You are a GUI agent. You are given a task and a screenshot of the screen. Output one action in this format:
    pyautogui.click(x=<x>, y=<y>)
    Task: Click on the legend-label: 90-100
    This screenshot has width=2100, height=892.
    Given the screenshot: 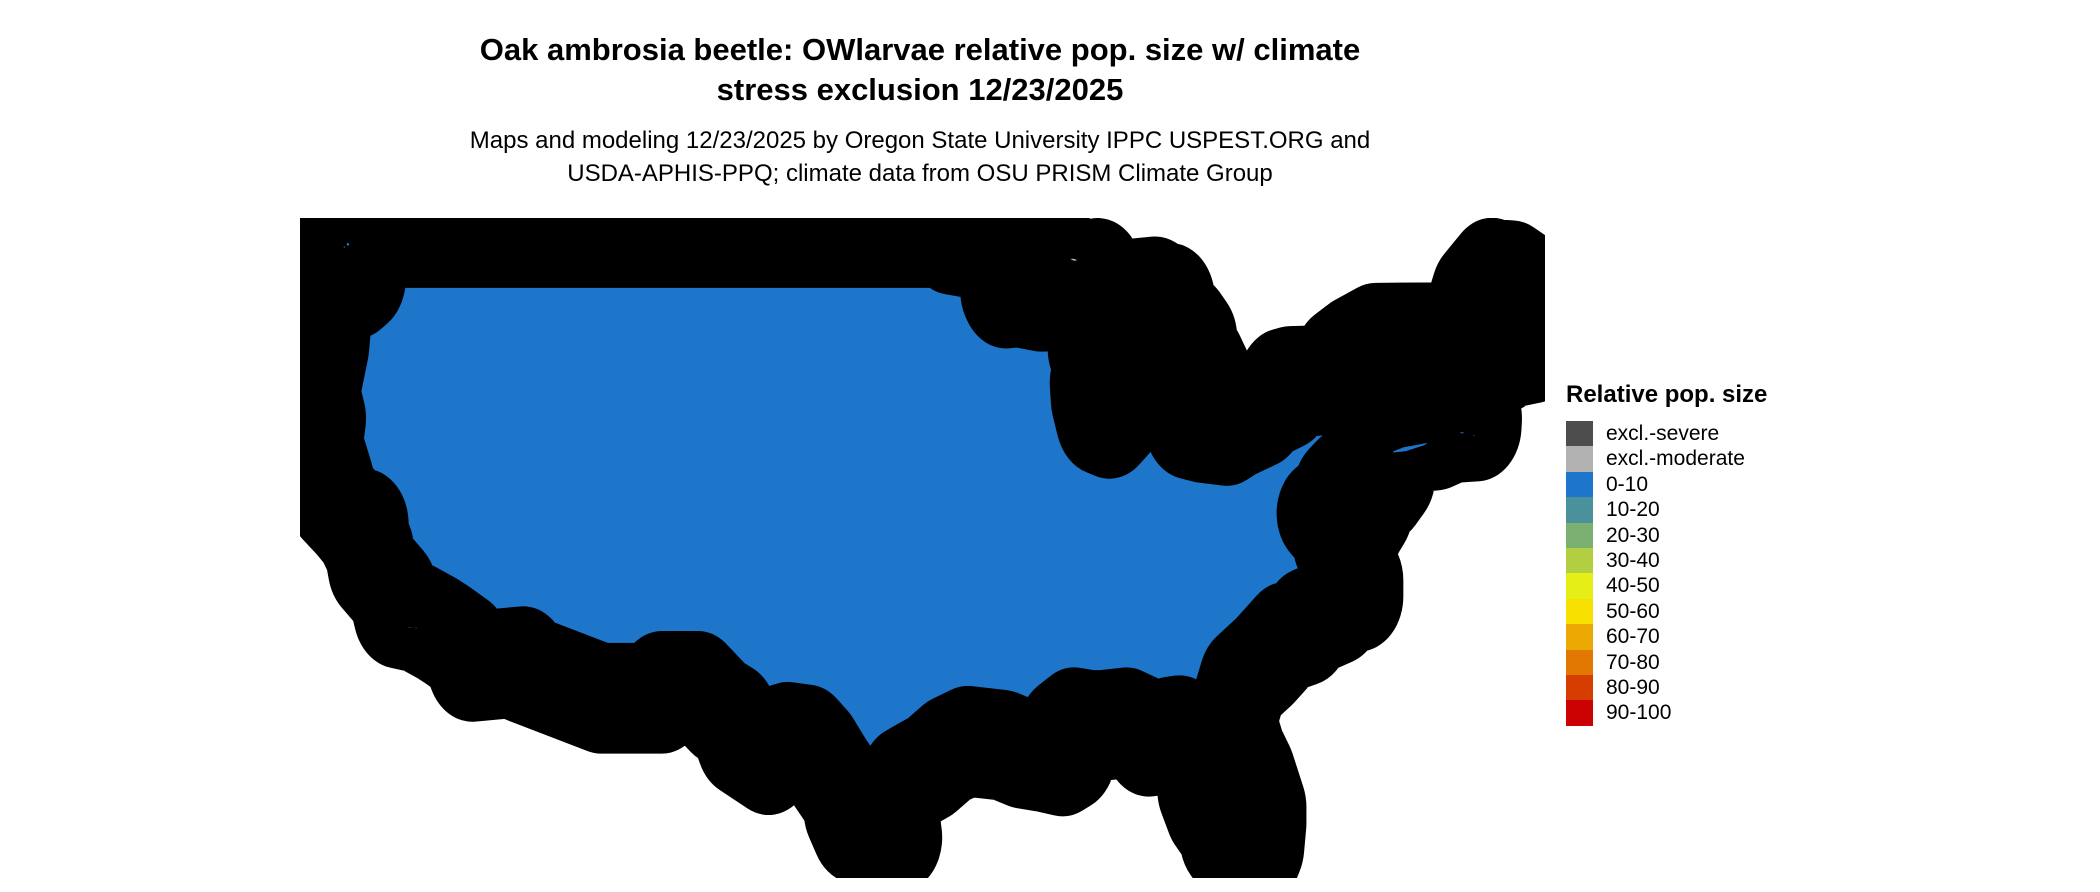 What is the action you would take?
    pyautogui.click(x=1639, y=713)
    